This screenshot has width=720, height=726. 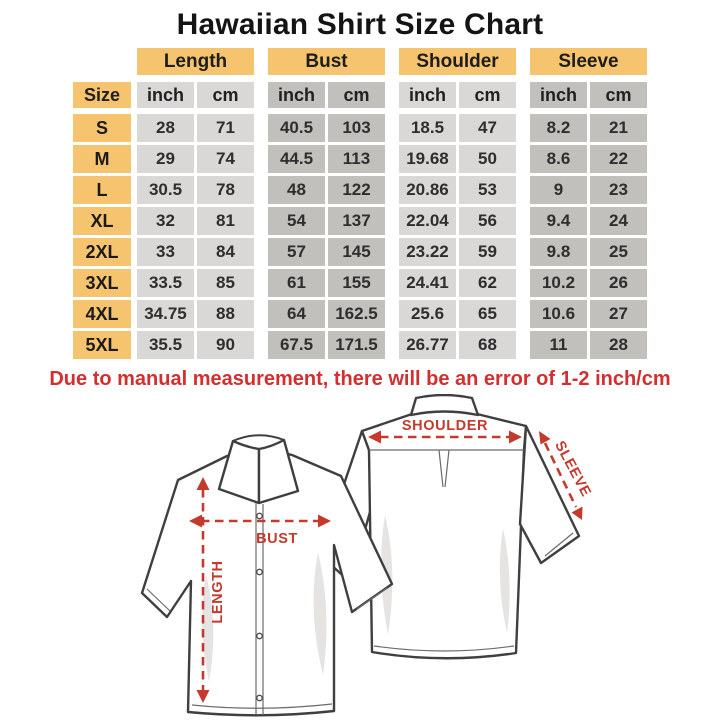 I want to click on value-cell-shoulder-inch: 24.41, so click(x=427, y=283).